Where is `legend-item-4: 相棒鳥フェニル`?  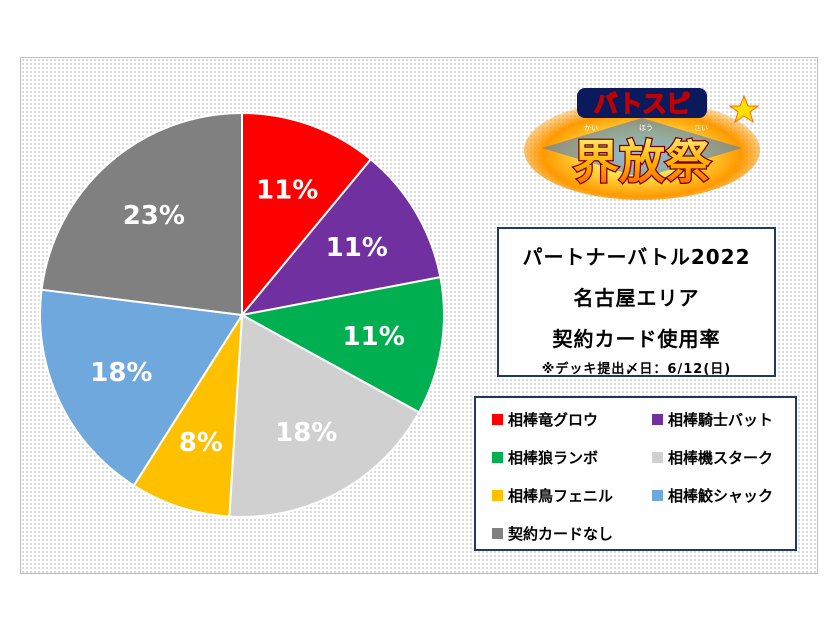
legend-item-4: 相棒鳥フェニル is located at coordinates (552, 495).